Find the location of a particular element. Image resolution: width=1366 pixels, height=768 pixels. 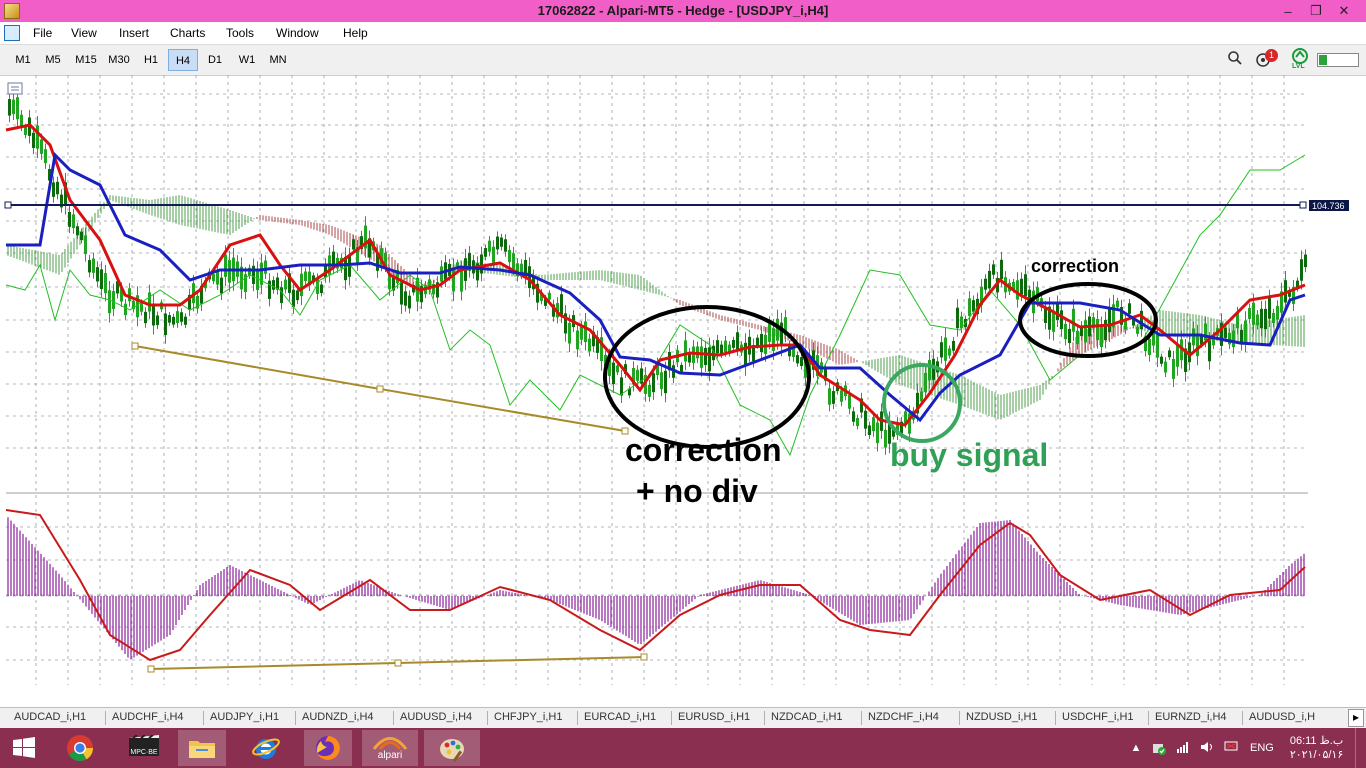

tab-separator is located at coordinates (1148, 718).